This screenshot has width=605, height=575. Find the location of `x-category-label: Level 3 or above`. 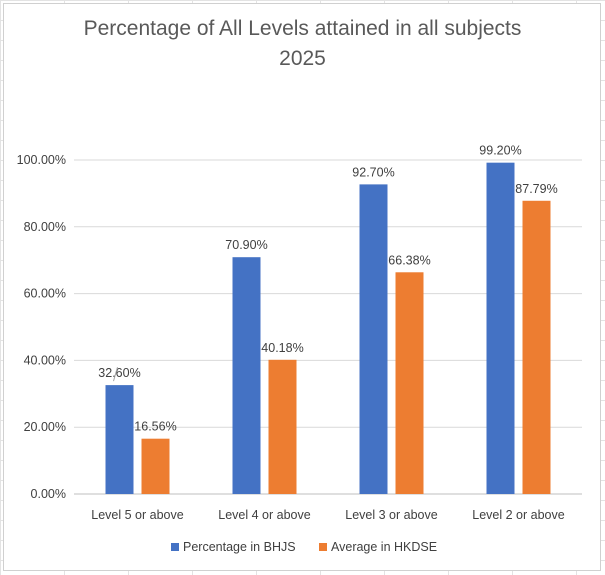

x-category-label: Level 3 or above is located at coordinates (391, 515).